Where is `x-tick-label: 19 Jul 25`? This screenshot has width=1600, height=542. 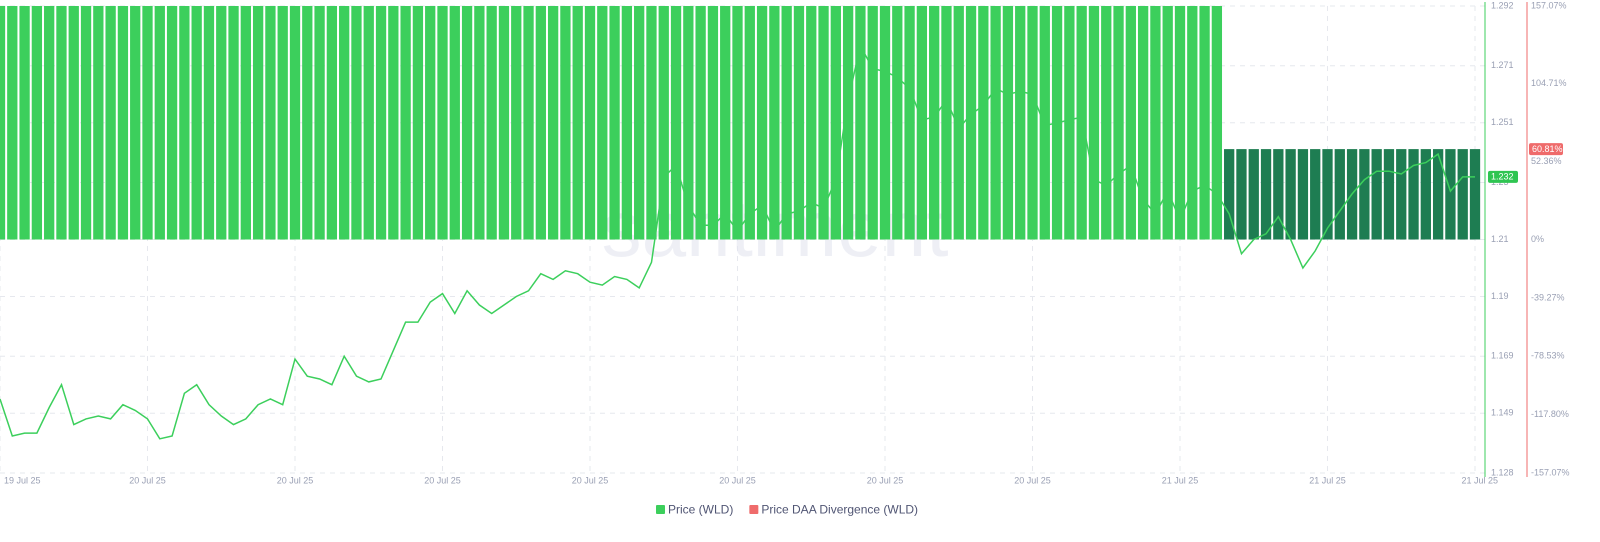
x-tick-label: 19 Jul 25 is located at coordinates (22, 480).